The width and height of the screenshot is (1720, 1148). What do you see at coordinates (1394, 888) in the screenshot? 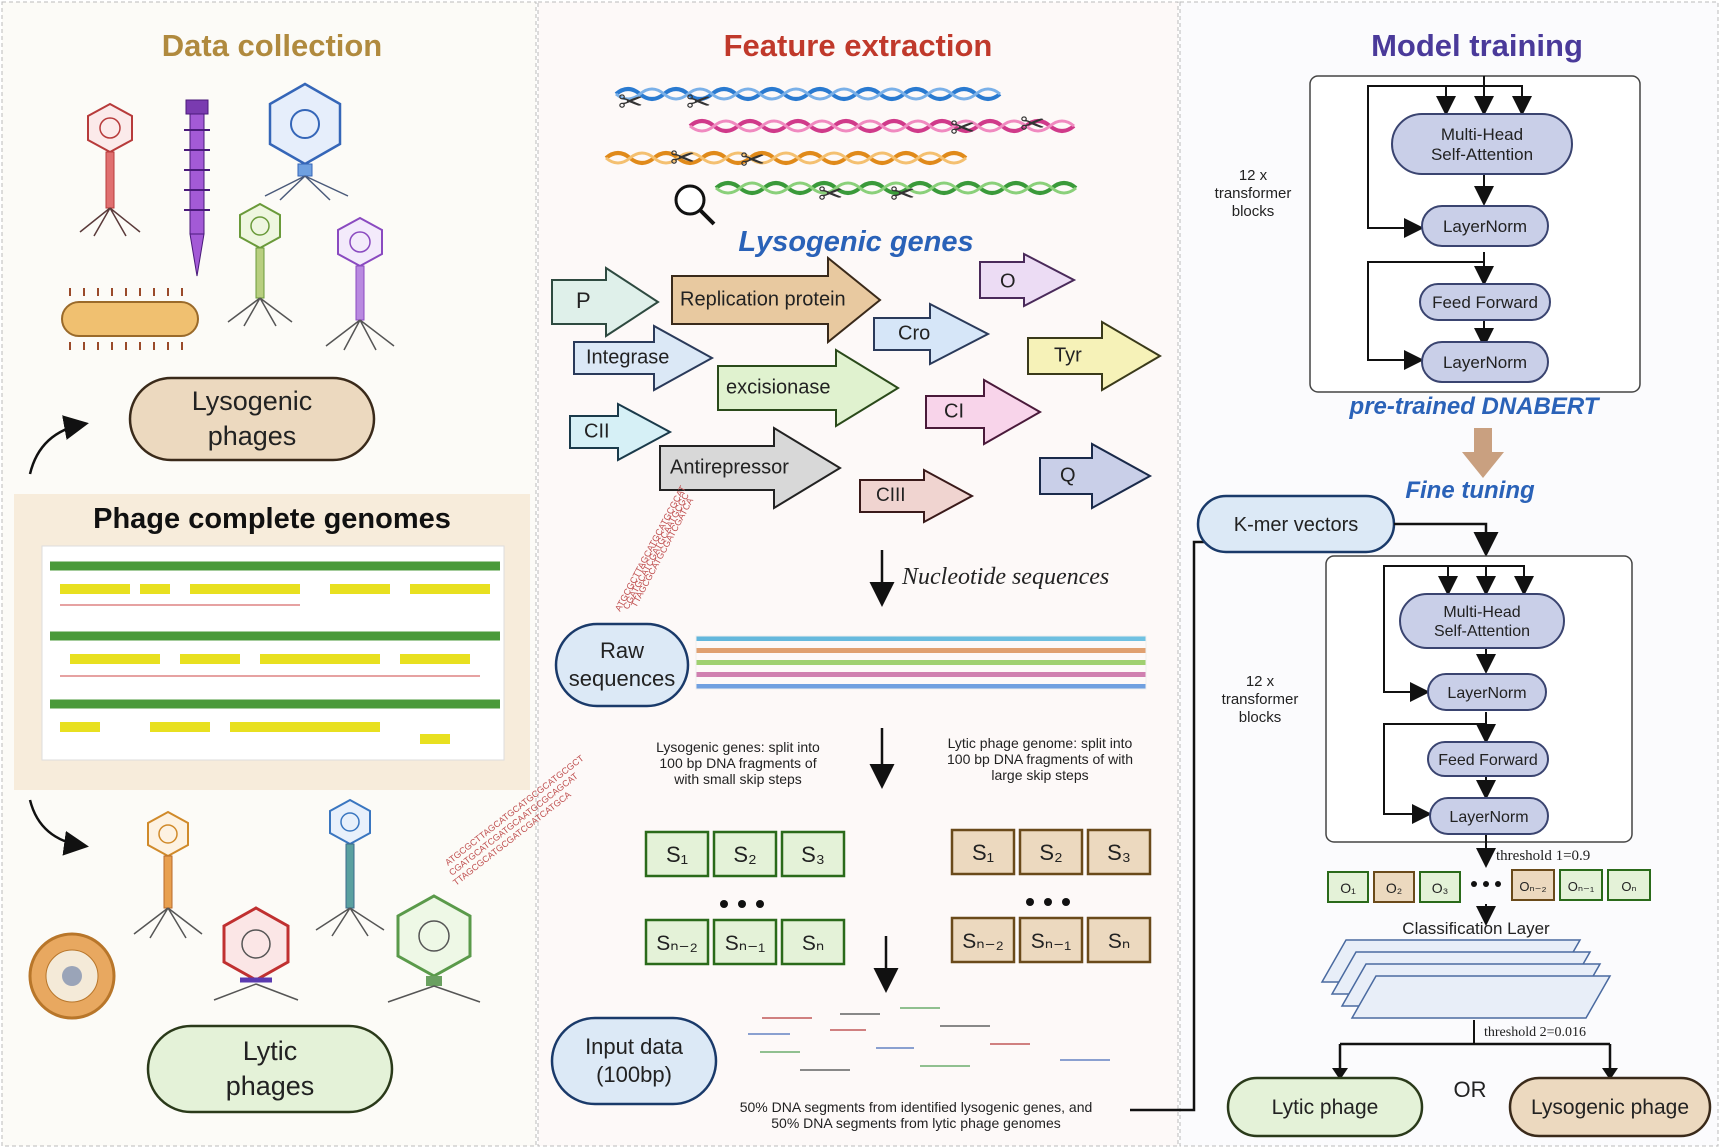
I see `svg-text: O₂` at bounding box center [1394, 888].